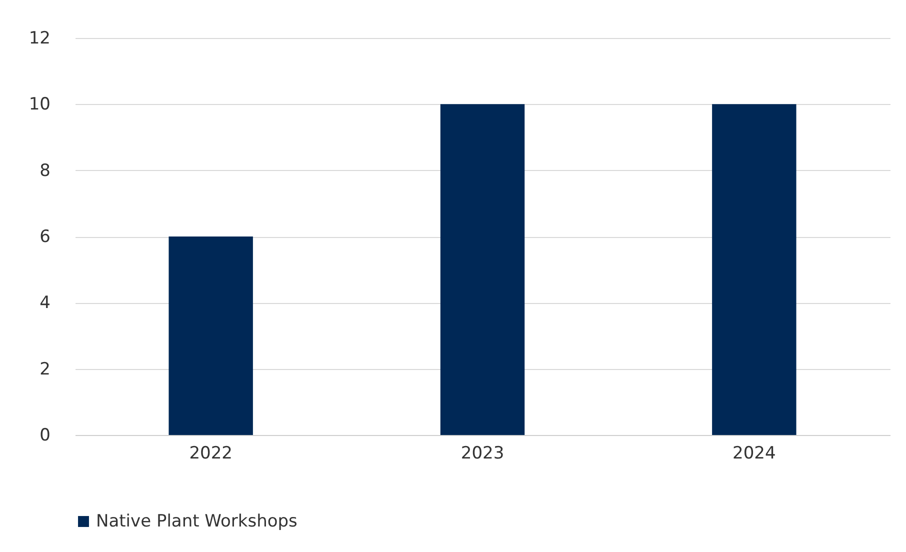  Describe the element at coordinates (45, 369) in the screenshot. I see `y-tick-label: 2` at that location.